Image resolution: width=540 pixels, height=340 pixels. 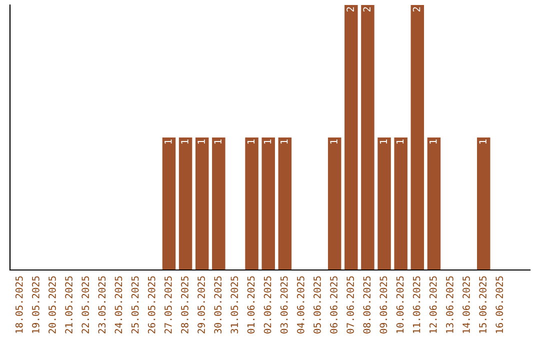 I want to click on x-tick-label: 16.06.2025, so click(x=500, y=304).